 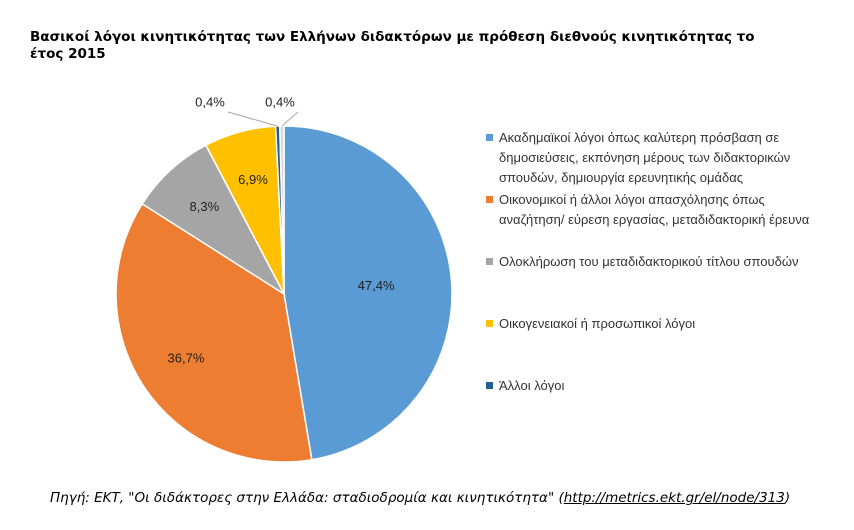 I want to click on legend-entry: Άλλοι λόγοι, so click(x=658, y=386).